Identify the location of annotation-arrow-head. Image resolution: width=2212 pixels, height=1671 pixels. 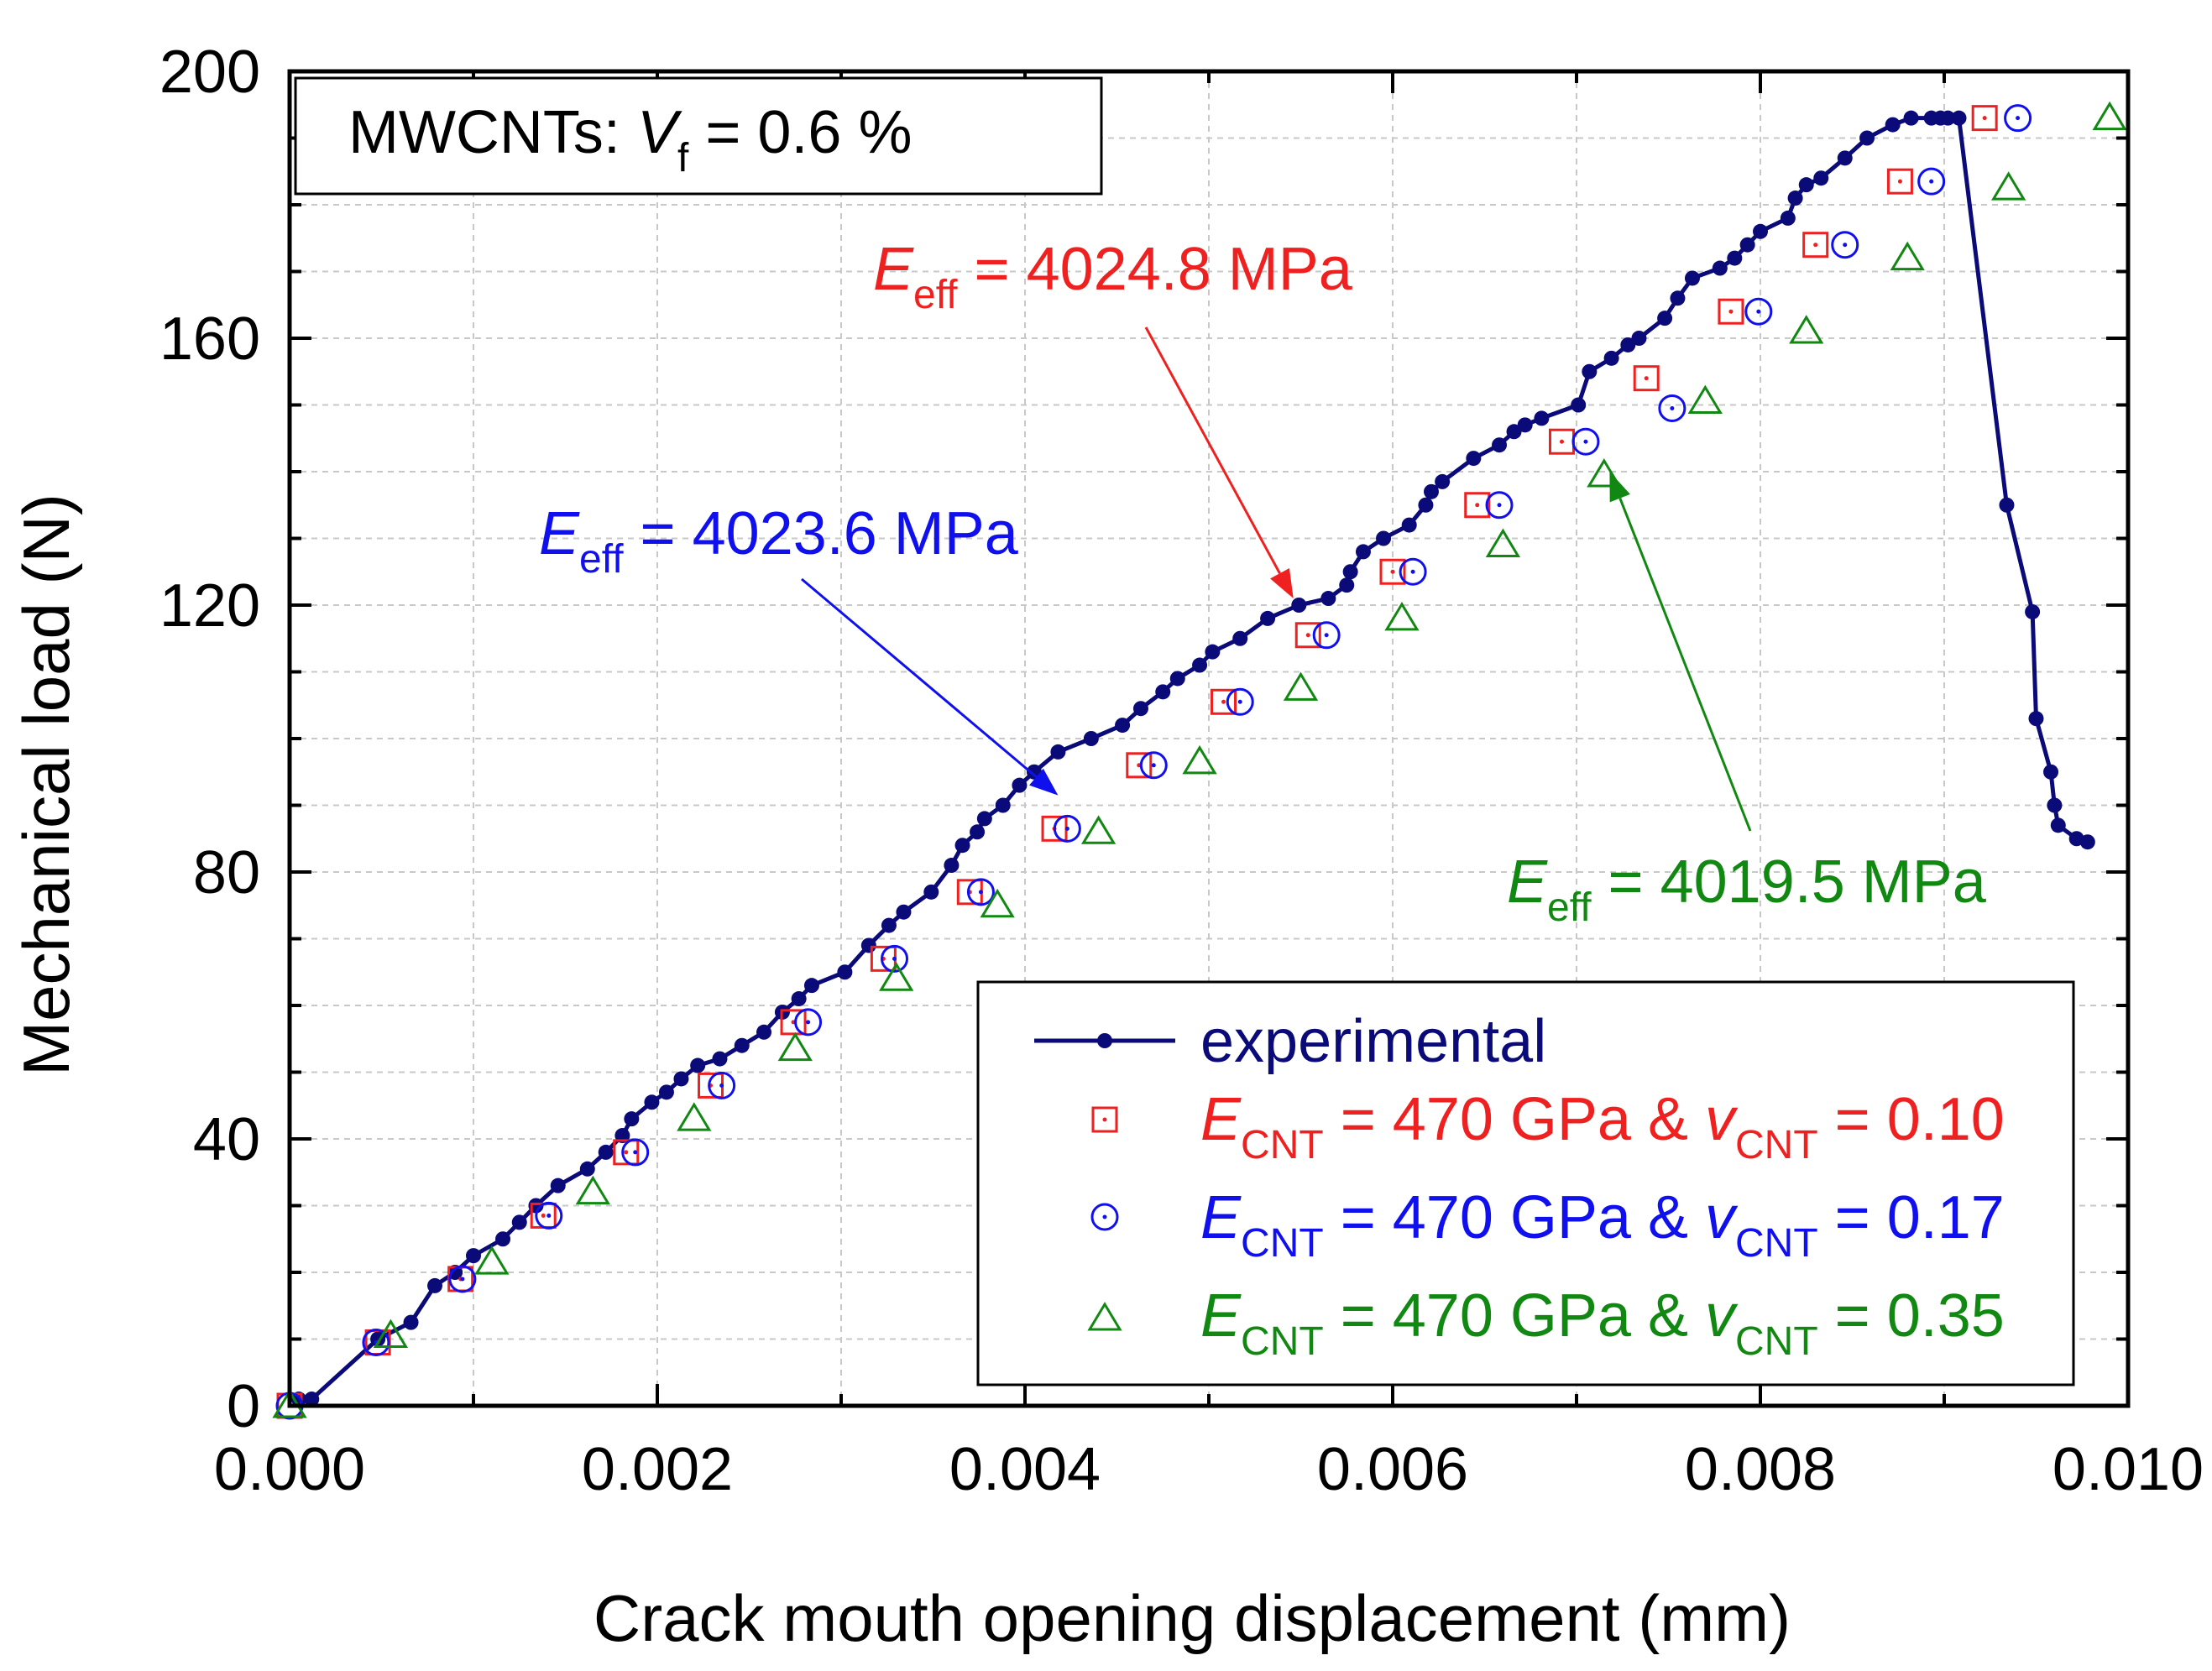
(1044, 782).